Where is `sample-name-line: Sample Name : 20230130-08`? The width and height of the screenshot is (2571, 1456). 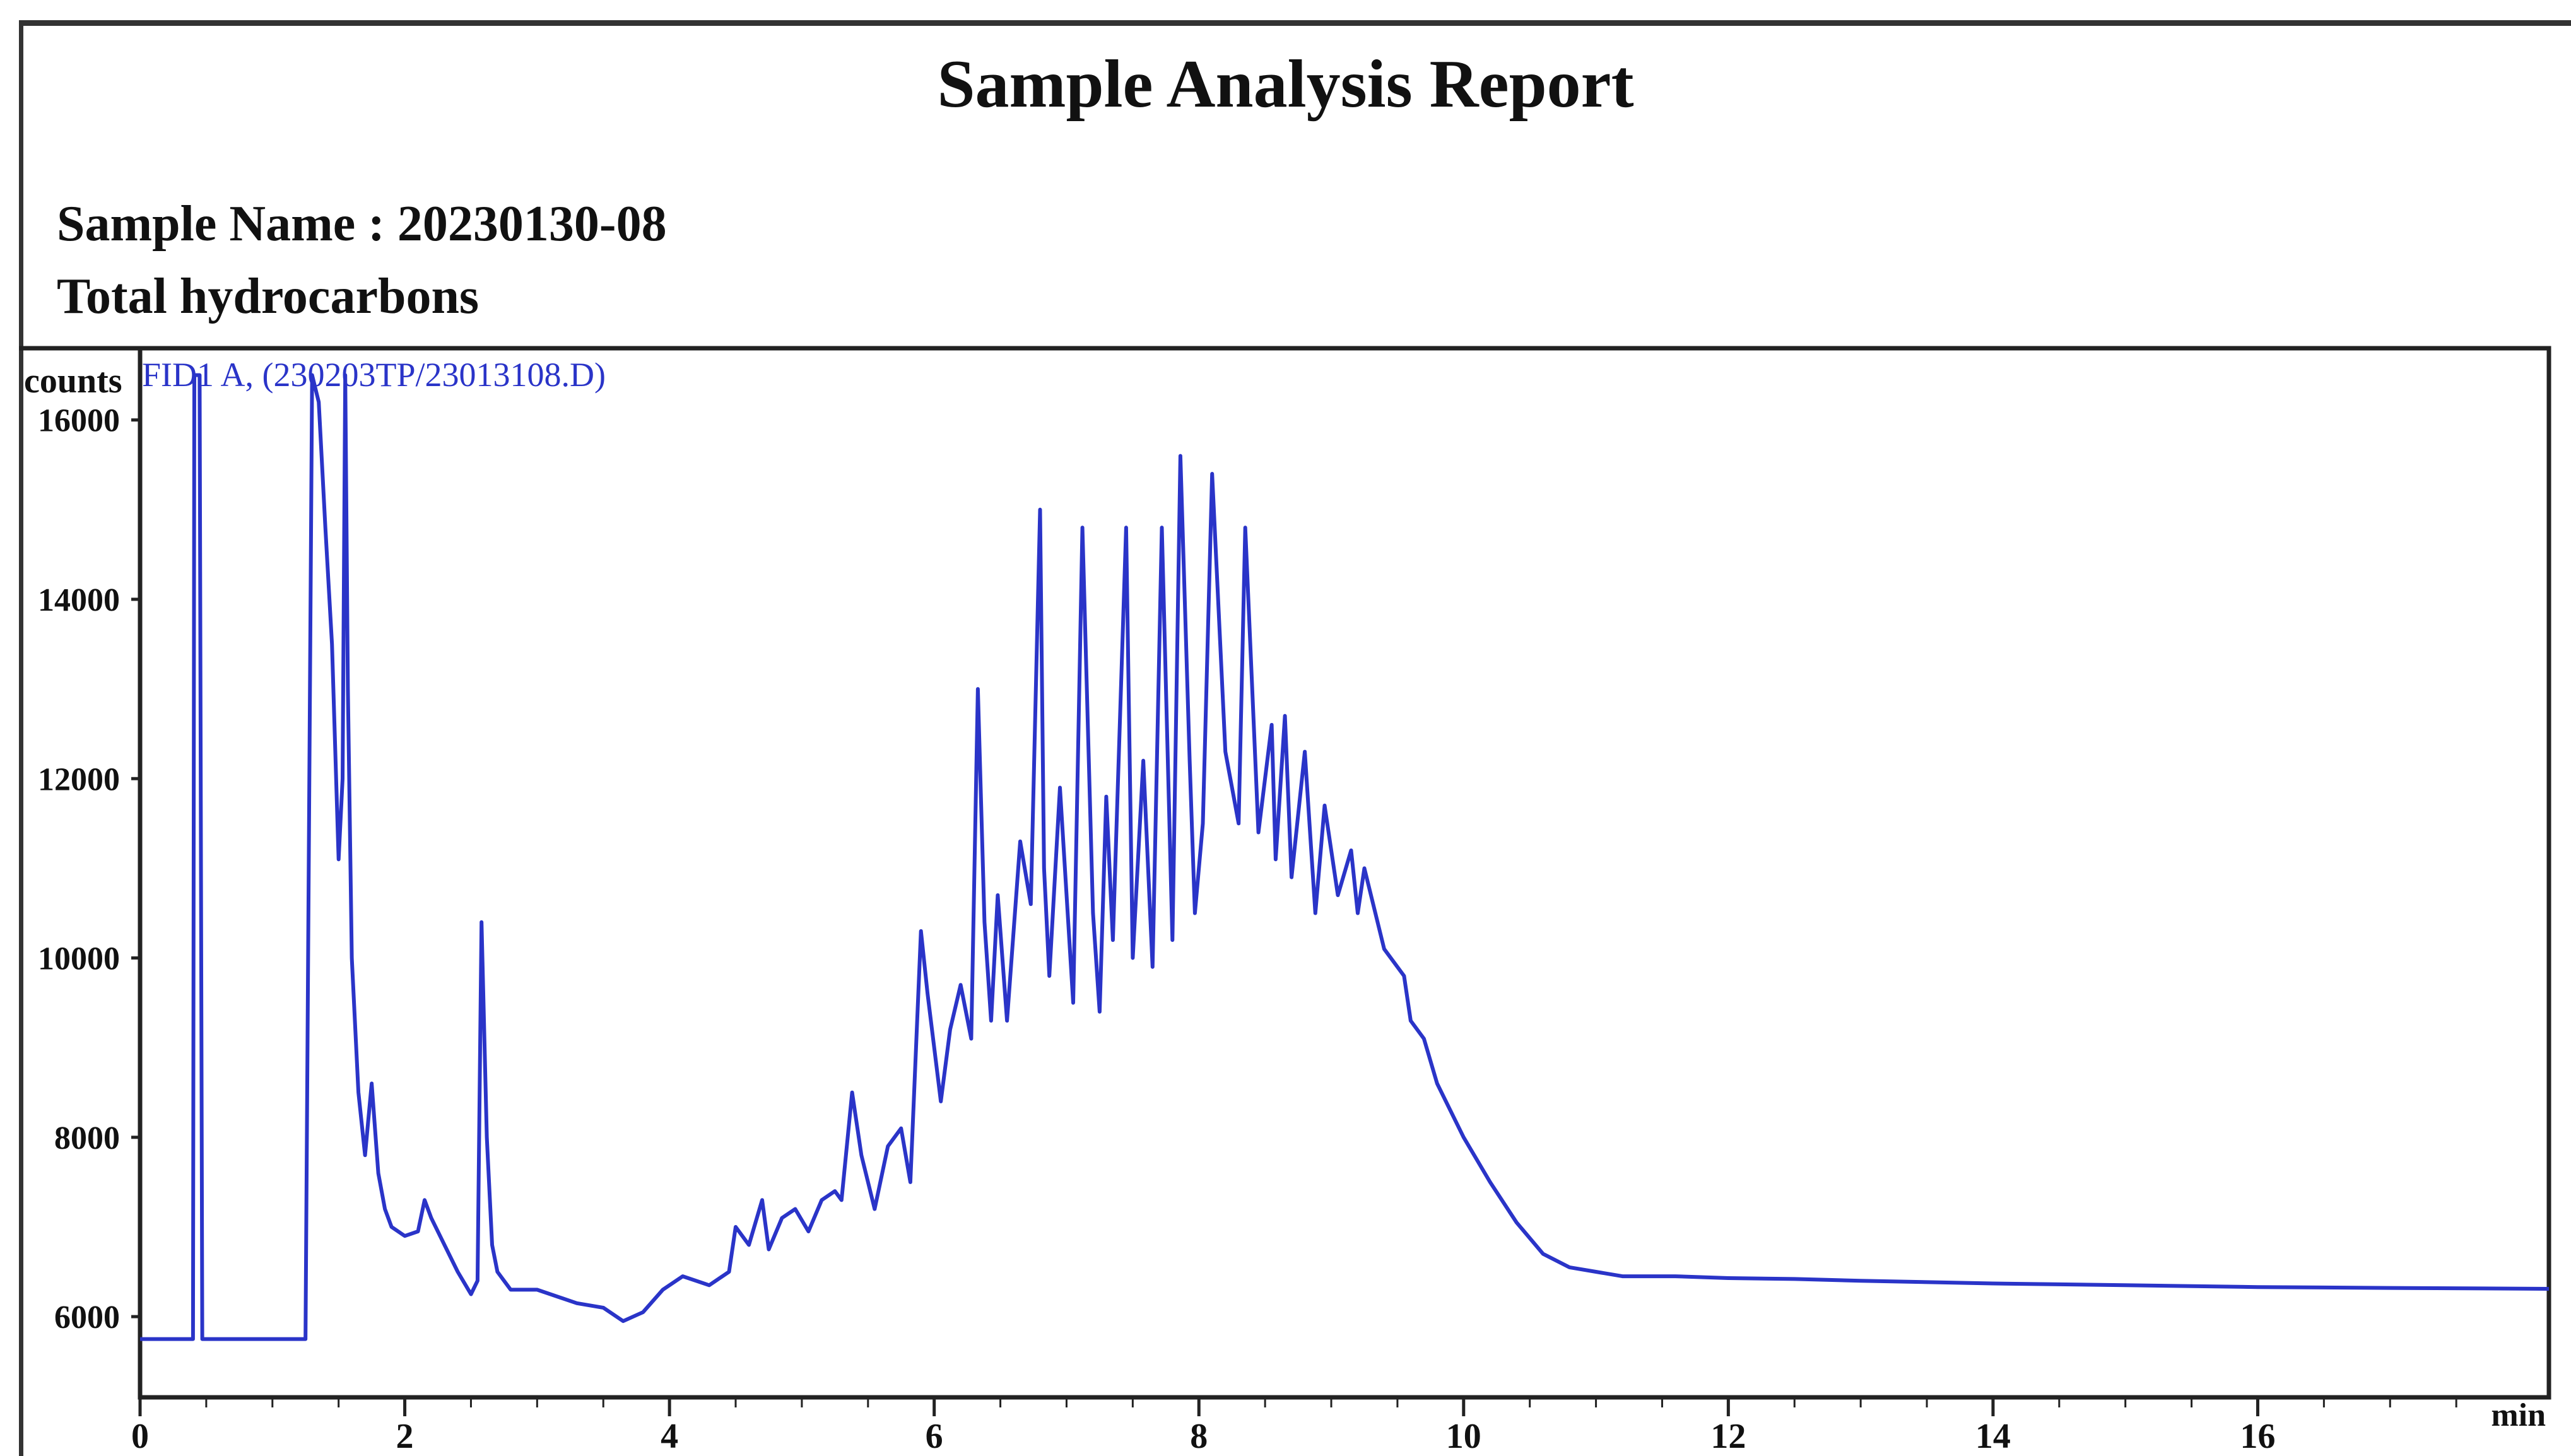
sample-name-line: Sample Name : 20230130-08 is located at coordinates (362, 224).